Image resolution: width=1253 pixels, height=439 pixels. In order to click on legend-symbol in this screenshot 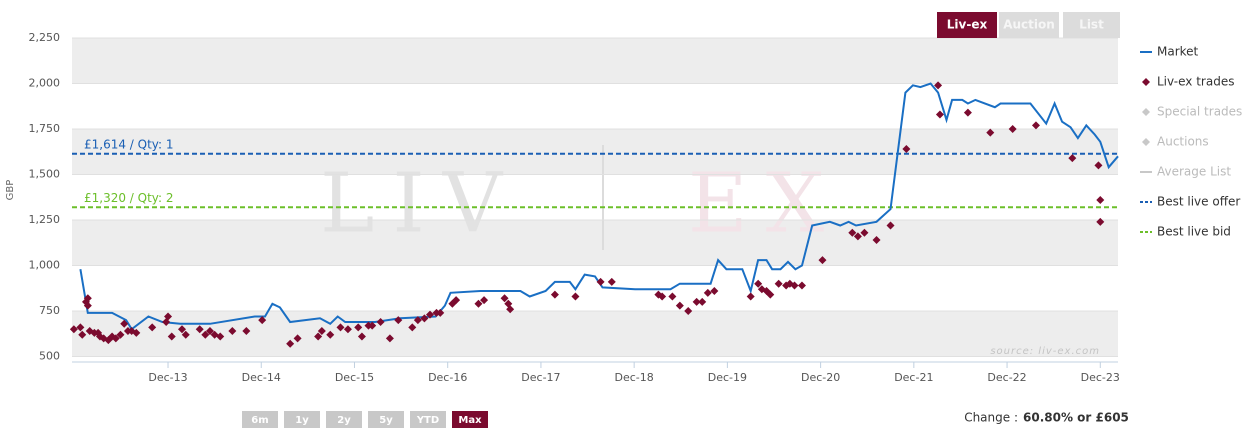, I will do `click(1146, 112)`.